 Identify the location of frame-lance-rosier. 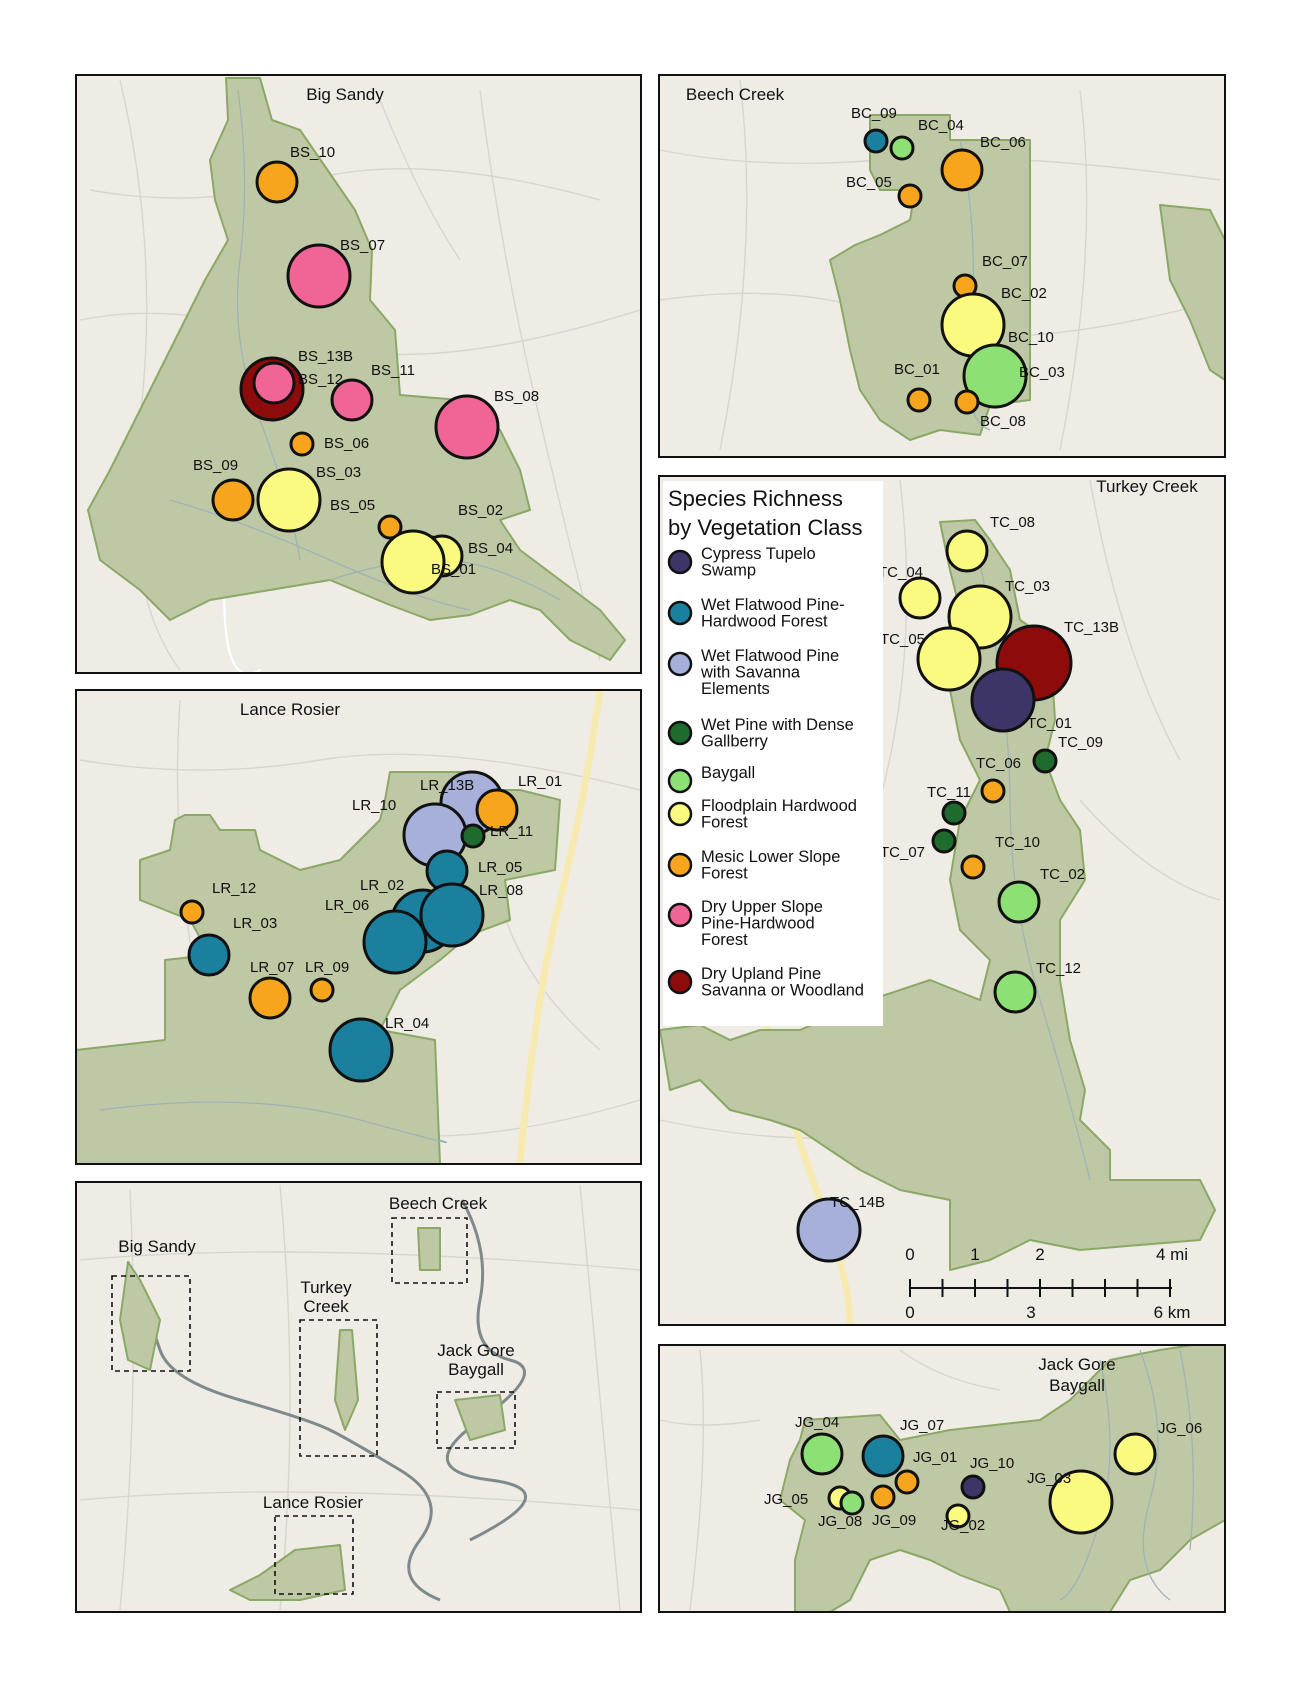
(358, 927).